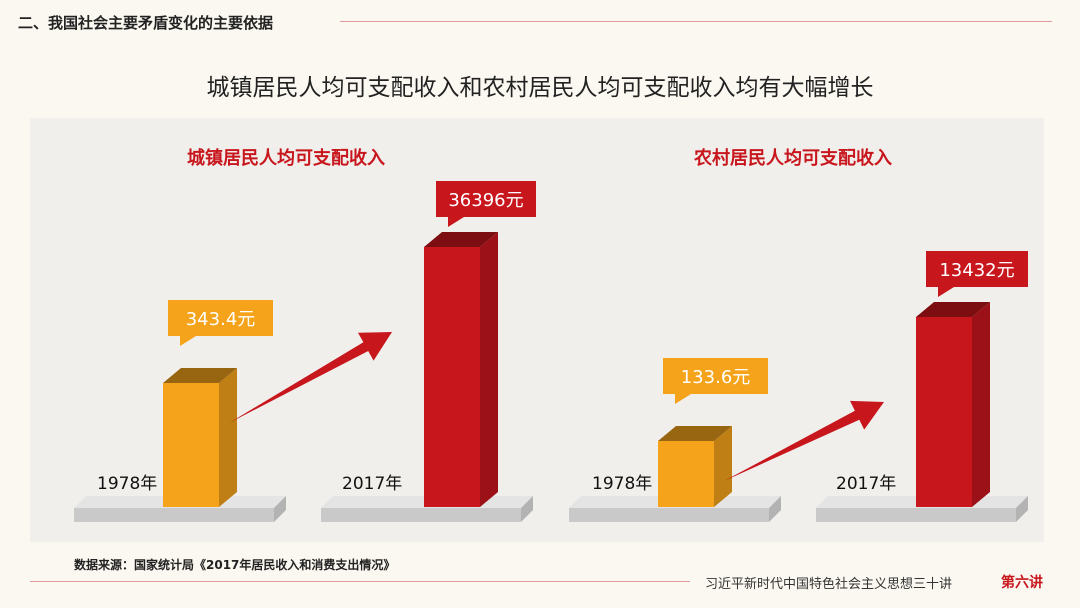 The image size is (1080, 608). What do you see at coordinates (793, 158) in the screenshot?
I see `rural-chart-title: 农村居民人均可支配收入` at bounding box center [793, 158].